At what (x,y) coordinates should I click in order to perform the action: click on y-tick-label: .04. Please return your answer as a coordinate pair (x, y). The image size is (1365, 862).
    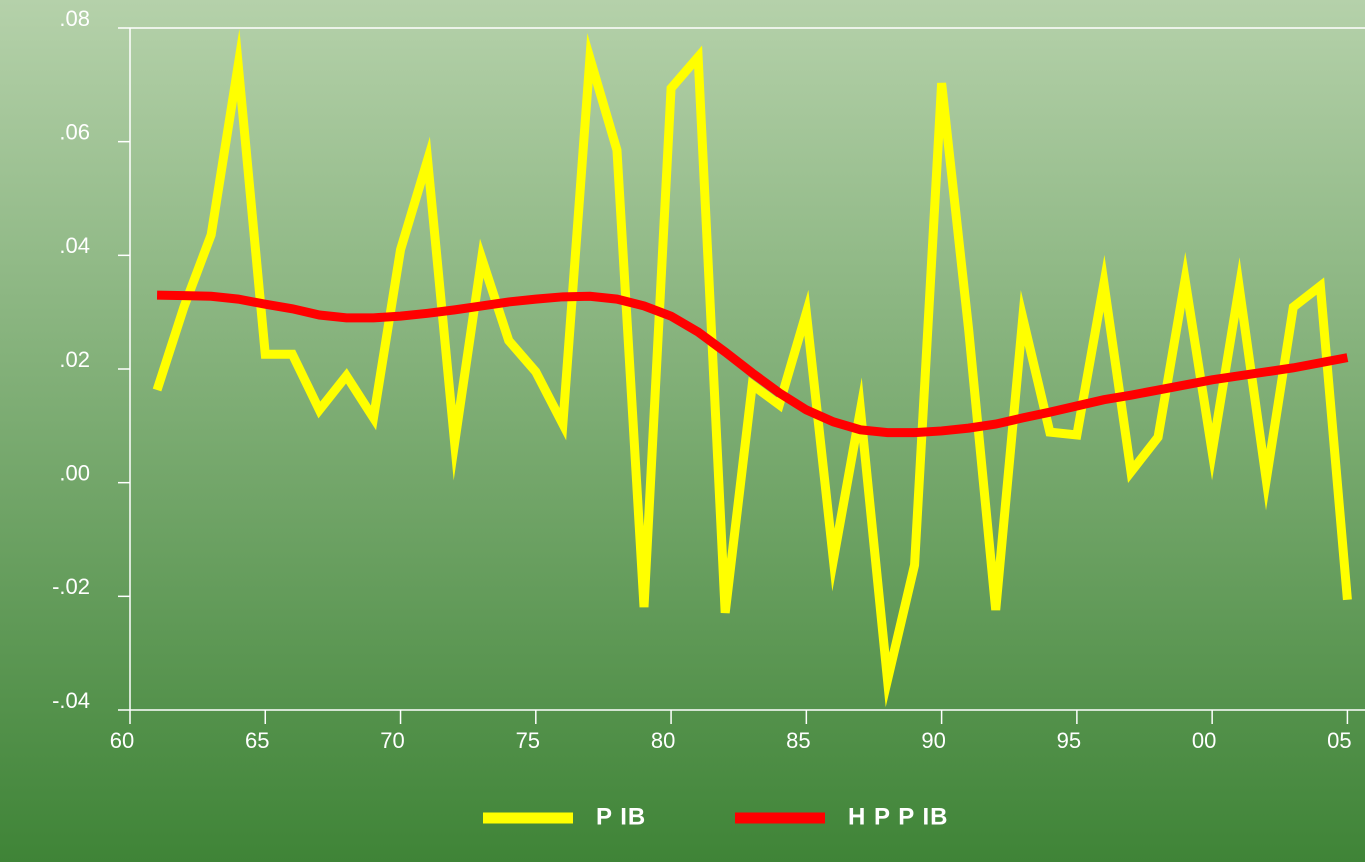
    Looking at the image, I should click on (74, 245).